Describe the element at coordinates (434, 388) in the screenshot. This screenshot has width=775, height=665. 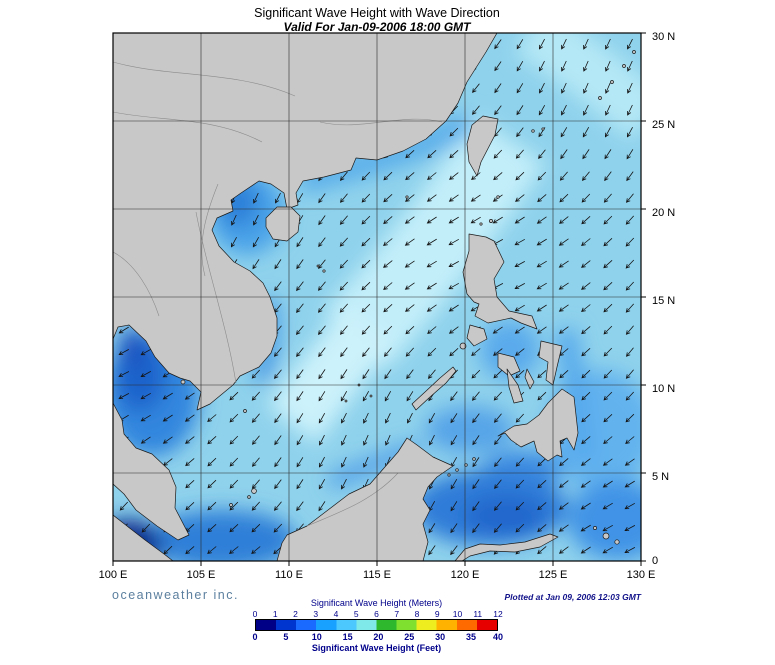
I see `land-palawan` at that location.